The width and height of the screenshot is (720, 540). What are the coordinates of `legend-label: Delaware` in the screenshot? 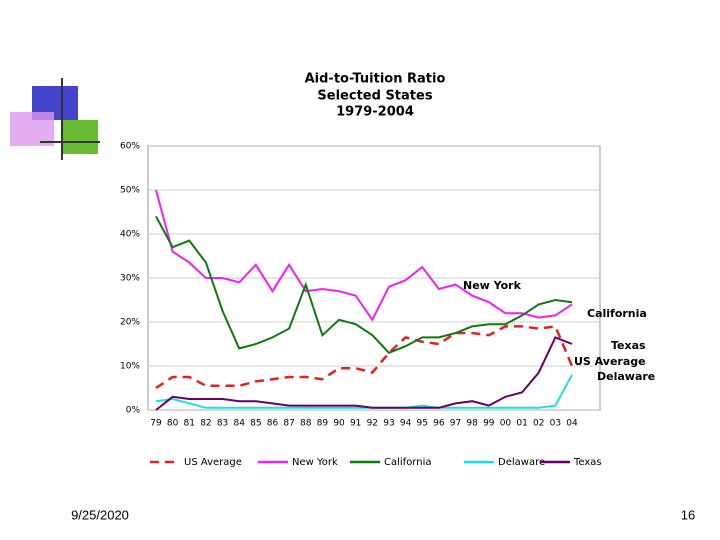 It's located at (521, 462).